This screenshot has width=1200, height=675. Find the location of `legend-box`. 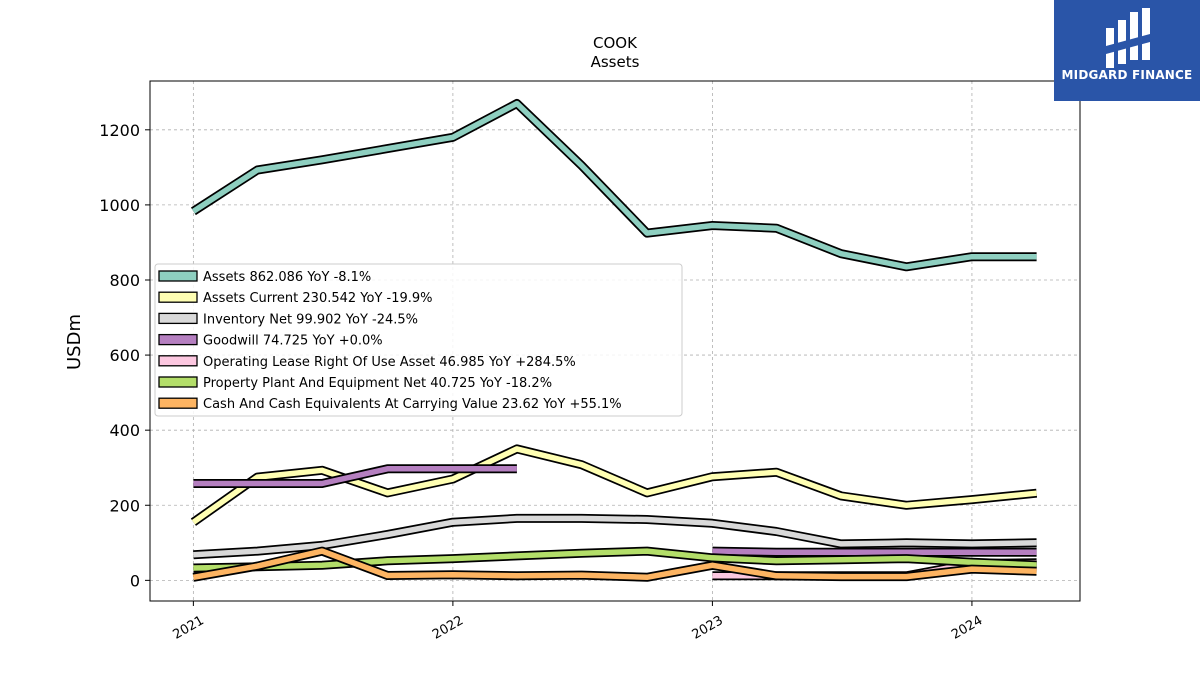

legend-box is located at coordinates (418, 340).